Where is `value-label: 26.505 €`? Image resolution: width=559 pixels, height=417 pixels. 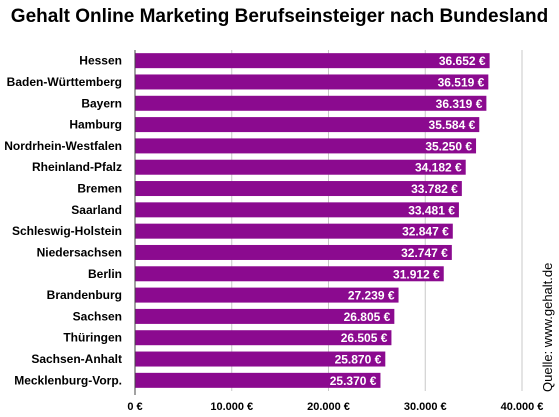
value-label: 26.505 € is located at coordinates (364, 338).